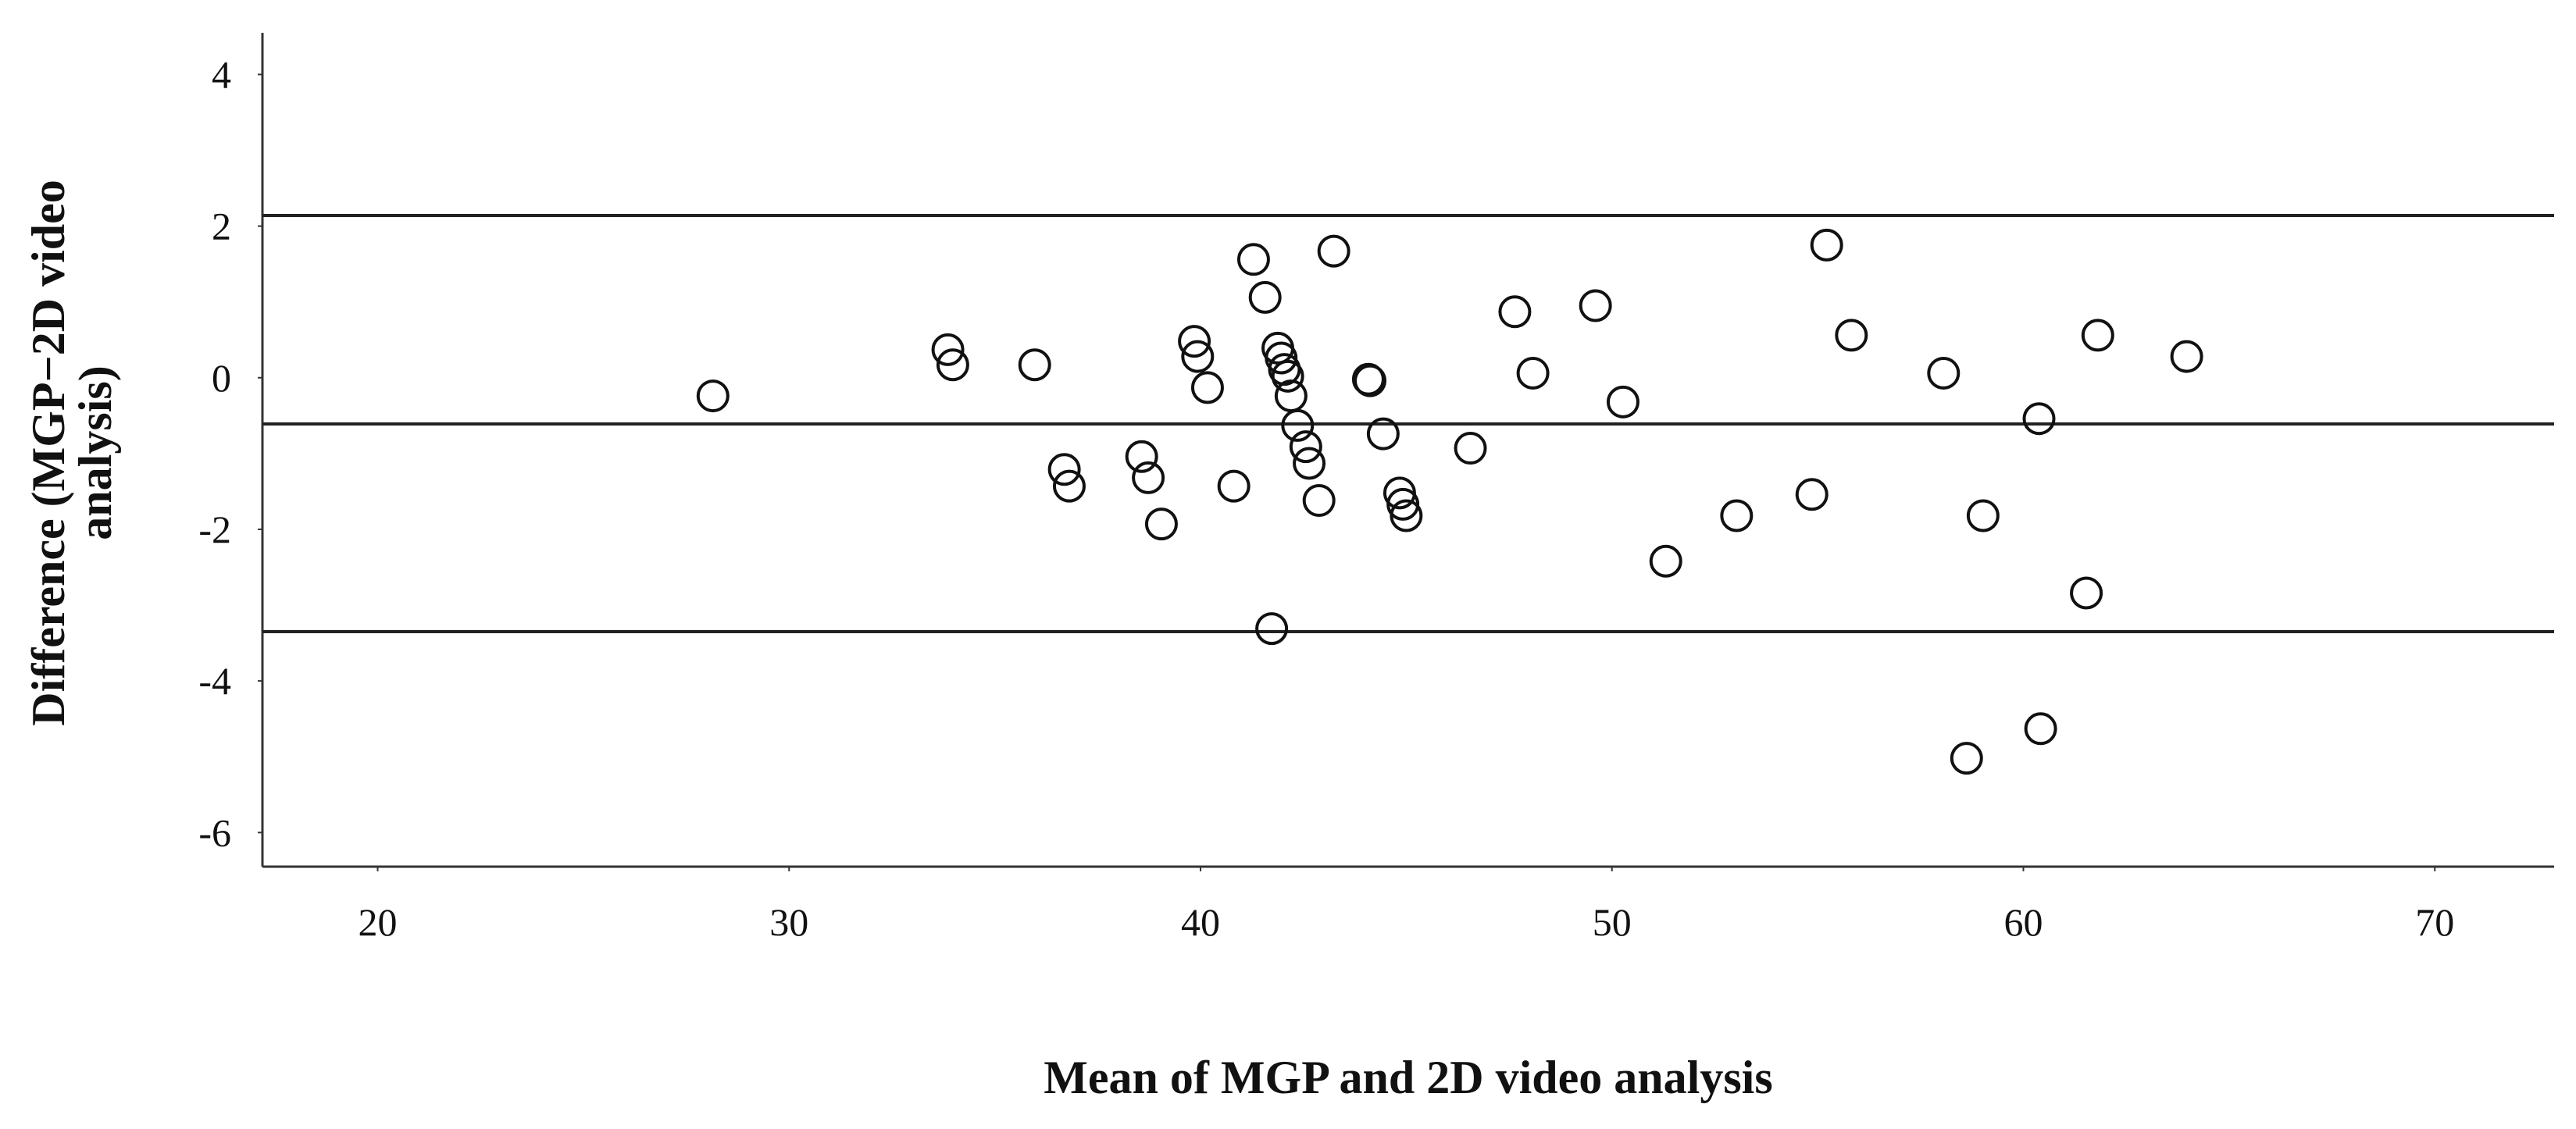 The image size is (2576, 1129). What do you see at coordinates (48, 453) in the screenshot?
I see `y-axis-label: Difference (MGP−2D video` at bounding box center [48, 453].